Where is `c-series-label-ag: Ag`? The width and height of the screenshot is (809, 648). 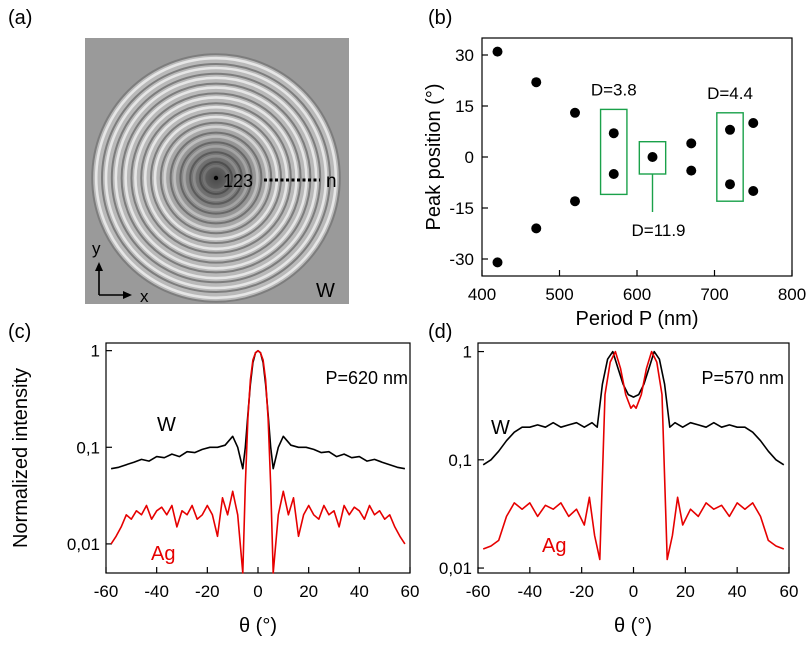
c-series-label-ag: Ag is located at coordinates (163, 554).